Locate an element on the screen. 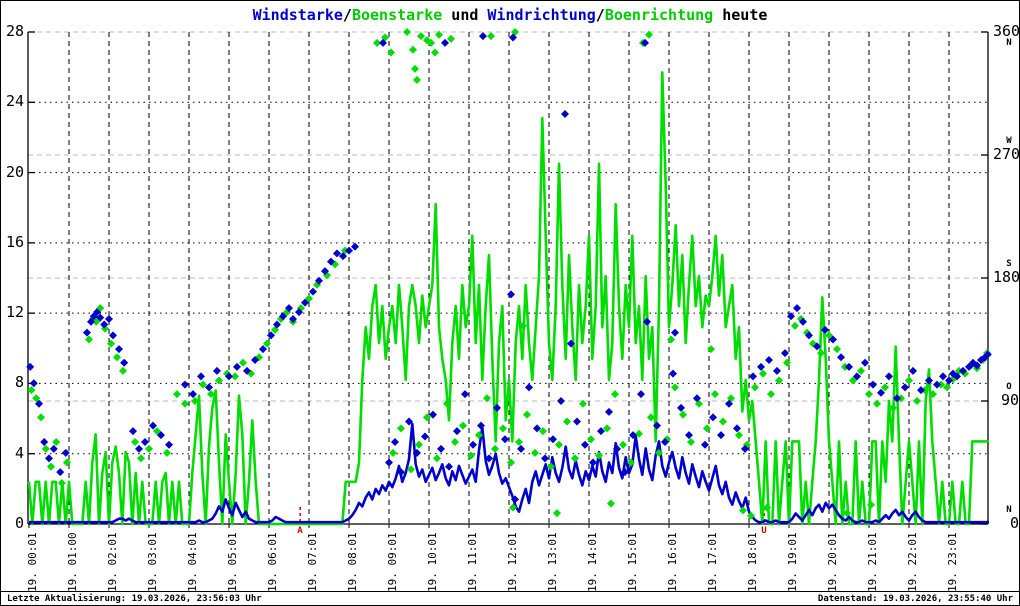 The height and width of the screenshot is (606, 1020). x-tick-label: 19. 17:01 is located at coordinates (712, 562).